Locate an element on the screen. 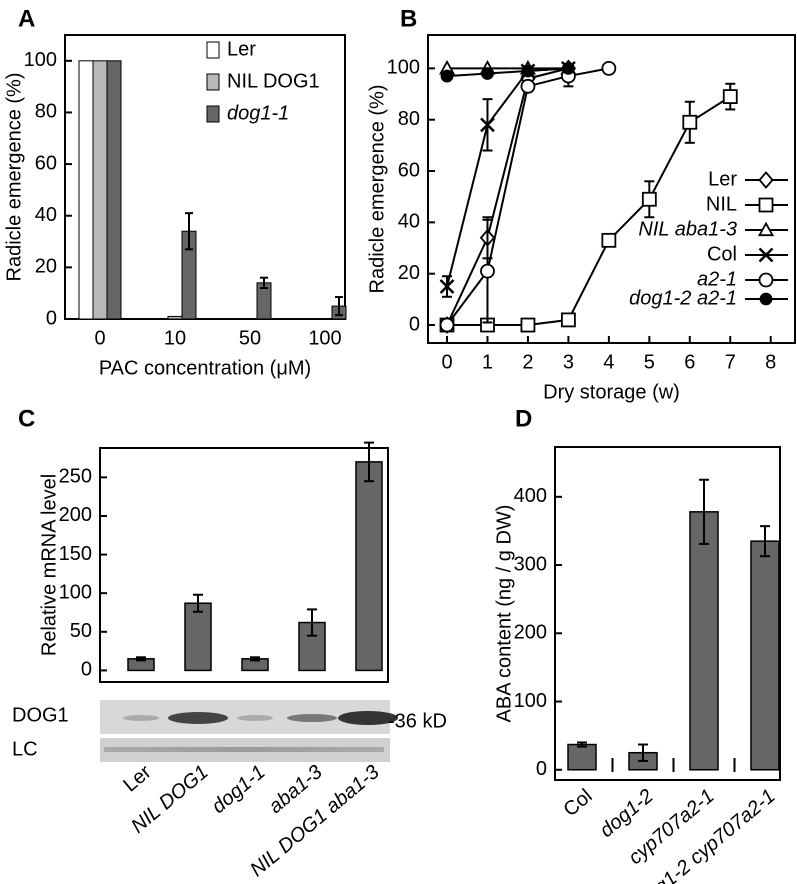  y-tick-label: 250 is located at coordinates (75, 477).